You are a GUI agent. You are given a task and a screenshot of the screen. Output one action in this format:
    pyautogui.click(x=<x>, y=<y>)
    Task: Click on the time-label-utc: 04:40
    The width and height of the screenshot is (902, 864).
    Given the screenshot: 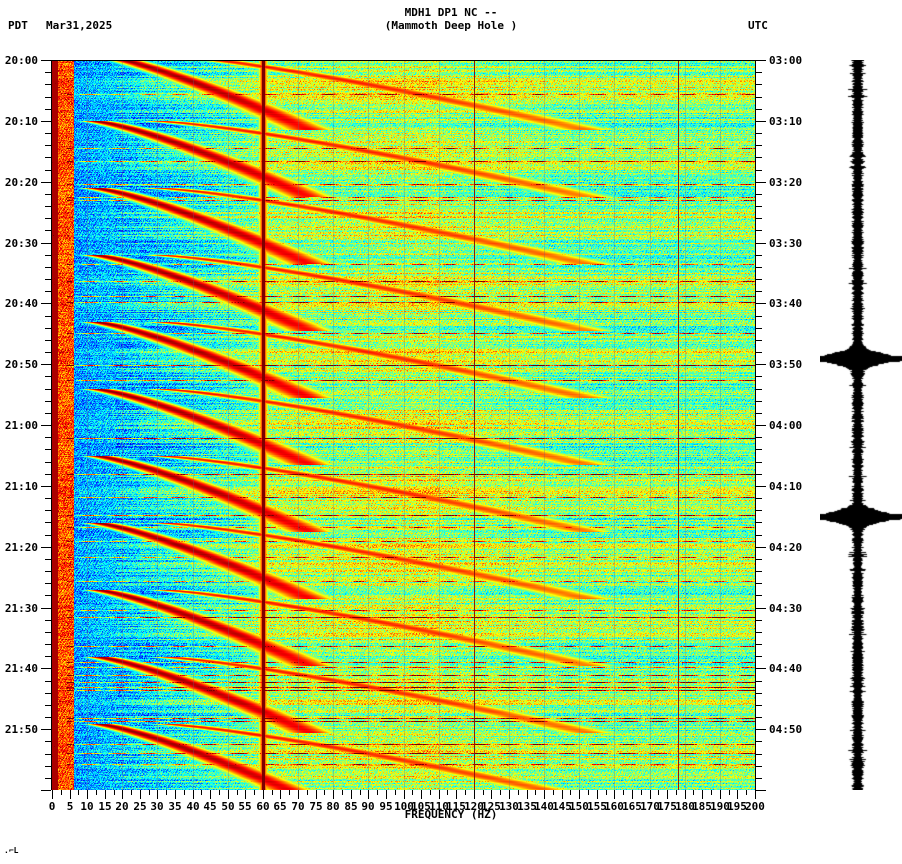 What is the action you would take?
    pyautogui.click(x=786, y=669)
    